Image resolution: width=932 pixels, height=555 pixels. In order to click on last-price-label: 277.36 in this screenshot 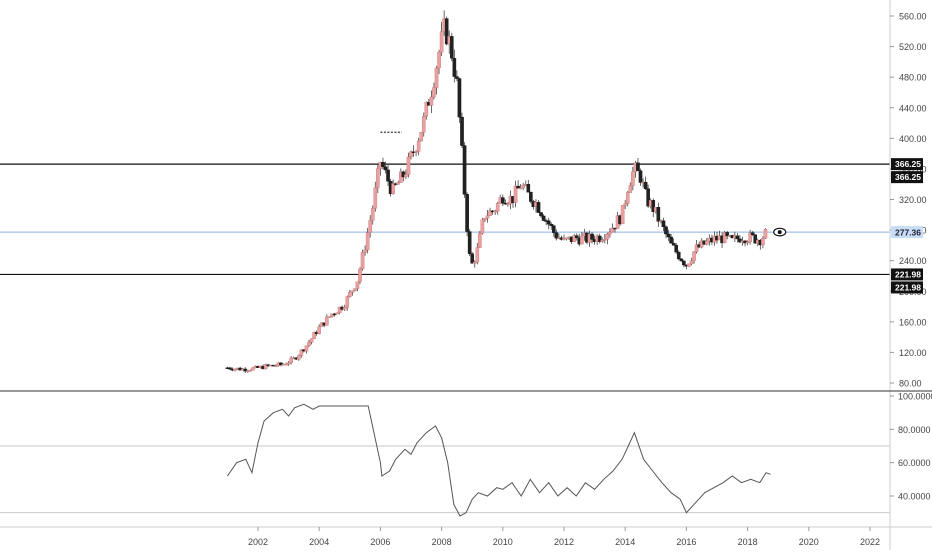, I will do `click(908, 233)`.